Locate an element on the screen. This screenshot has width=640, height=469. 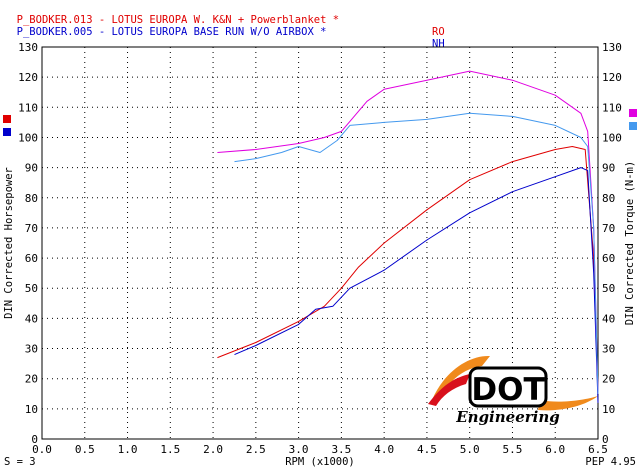
y-tick-label-right: 50 is located at coordinates (608, 288).